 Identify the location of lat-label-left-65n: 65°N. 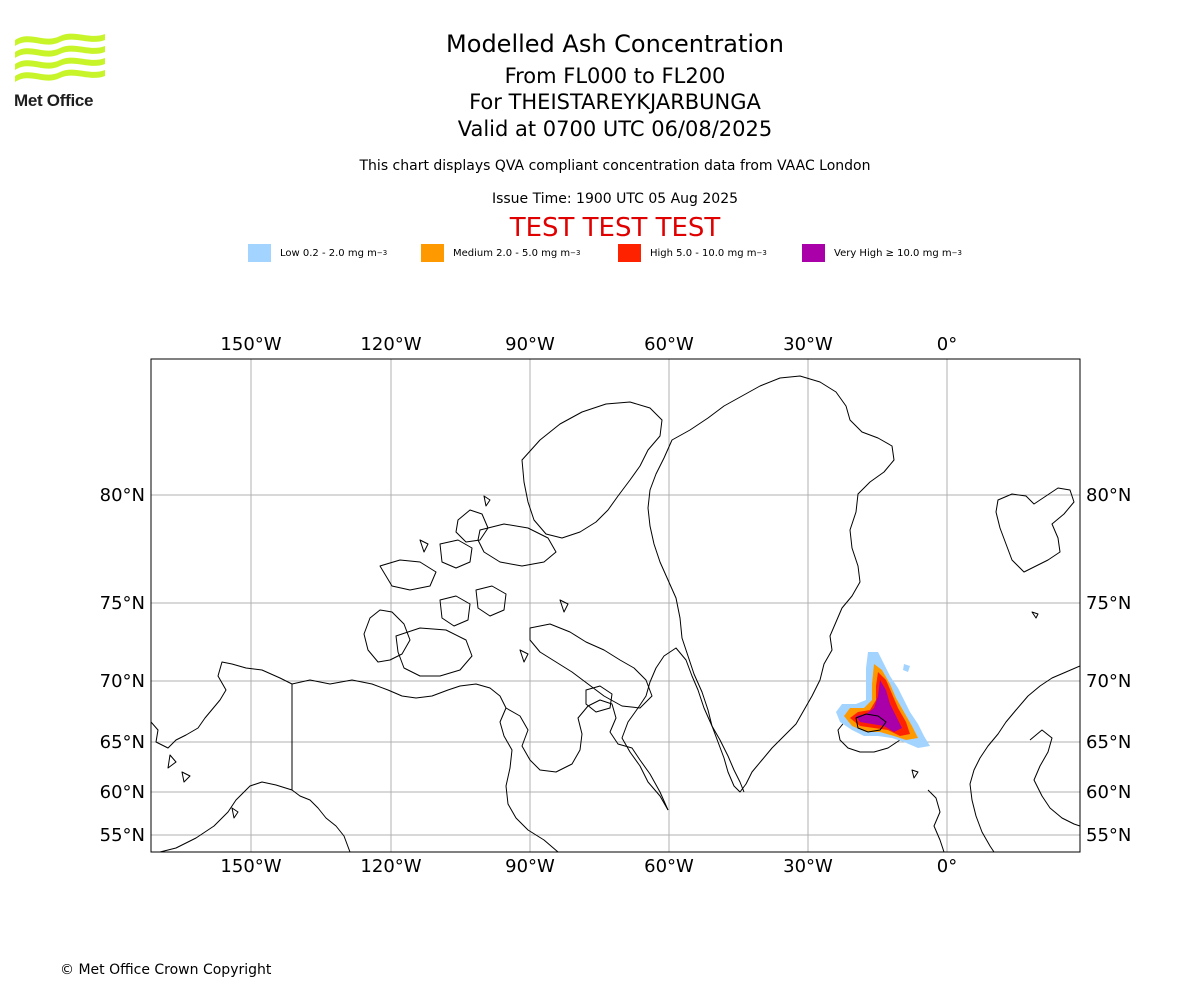
(122, 742).